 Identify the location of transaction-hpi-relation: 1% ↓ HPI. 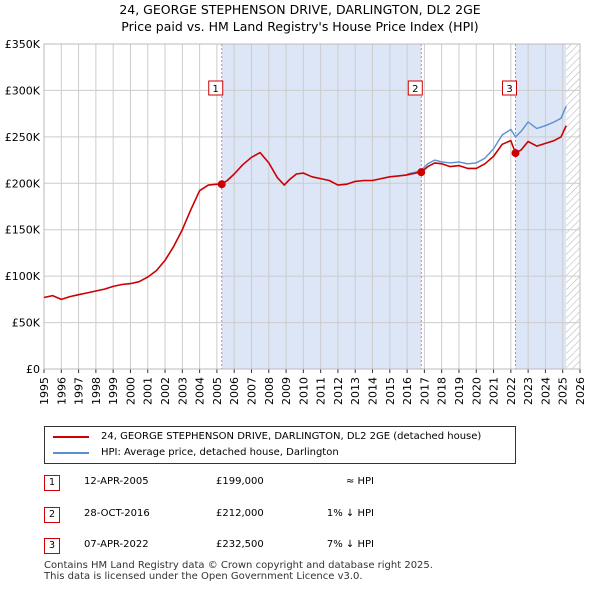
(350, 513).